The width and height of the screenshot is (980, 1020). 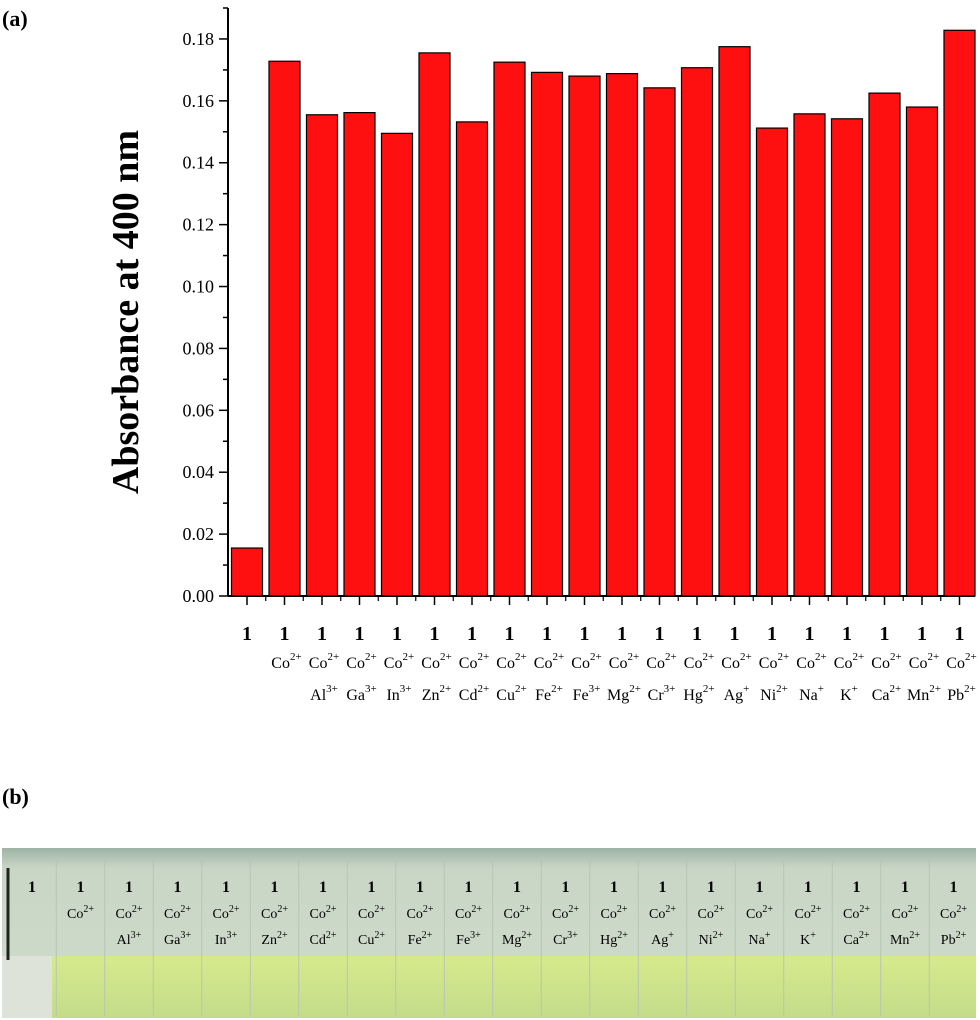 What do you see at coordinates (587, 693) in the screenshot?
I see `category-label-metal: Fe3+` at bounding box center [587, 693].